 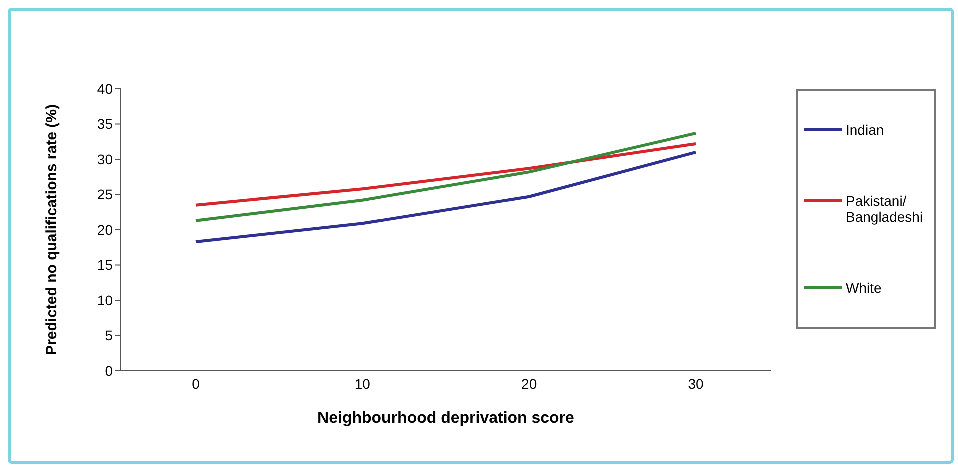 What do you see at coordinates (696, 384) in the screenshot?
I see `x-tick-label: 30` at bounding box center [696, 384].